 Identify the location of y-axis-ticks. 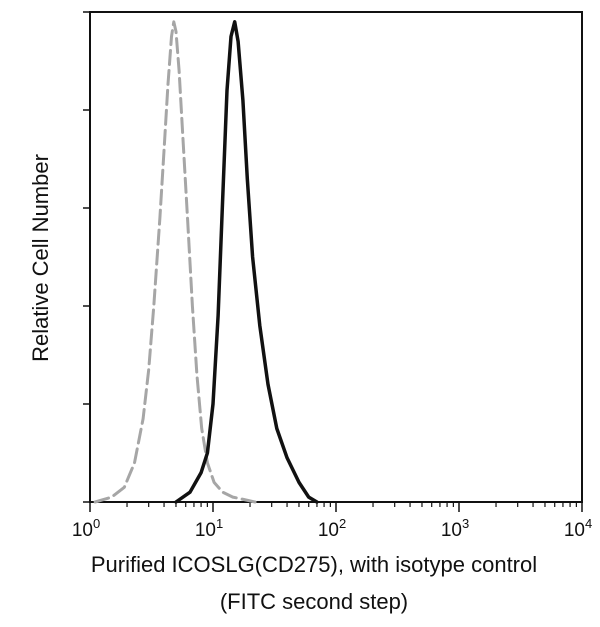
(86, 257).